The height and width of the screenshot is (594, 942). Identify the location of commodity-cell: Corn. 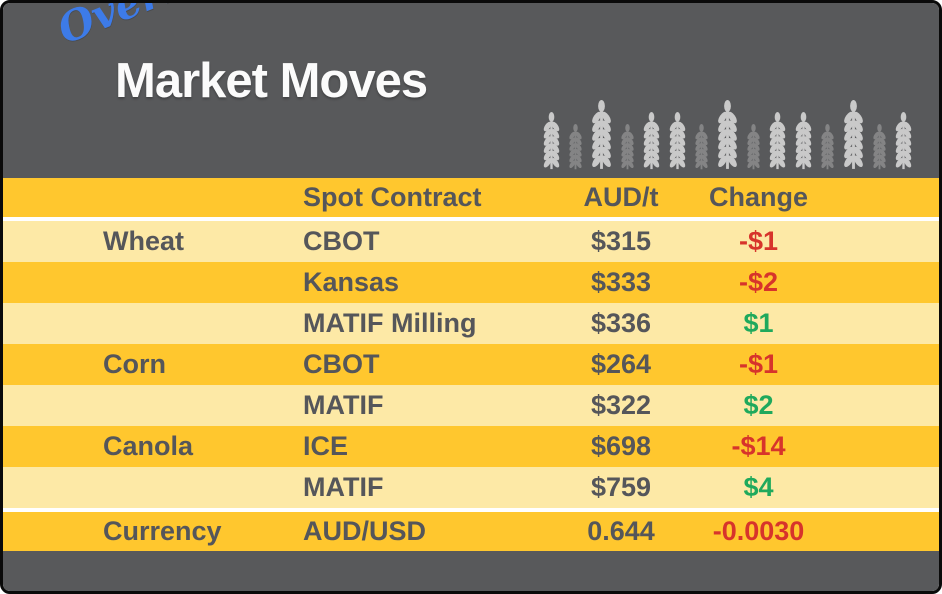
(134, 364).